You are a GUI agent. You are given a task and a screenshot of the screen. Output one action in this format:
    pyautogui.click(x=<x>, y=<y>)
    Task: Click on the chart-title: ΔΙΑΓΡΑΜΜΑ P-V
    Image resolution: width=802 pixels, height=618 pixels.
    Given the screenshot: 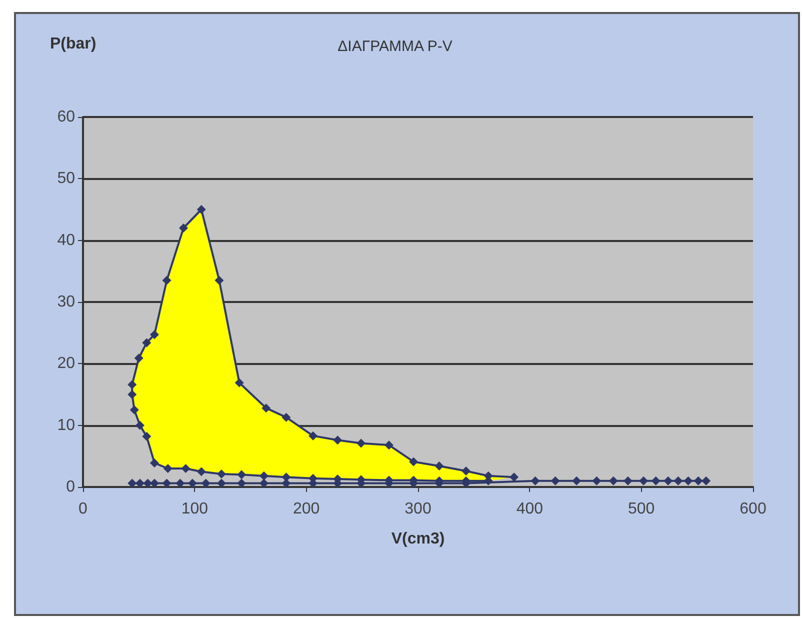 What is the action you would take?
    pyautogui.click(x=395, y=46)
    